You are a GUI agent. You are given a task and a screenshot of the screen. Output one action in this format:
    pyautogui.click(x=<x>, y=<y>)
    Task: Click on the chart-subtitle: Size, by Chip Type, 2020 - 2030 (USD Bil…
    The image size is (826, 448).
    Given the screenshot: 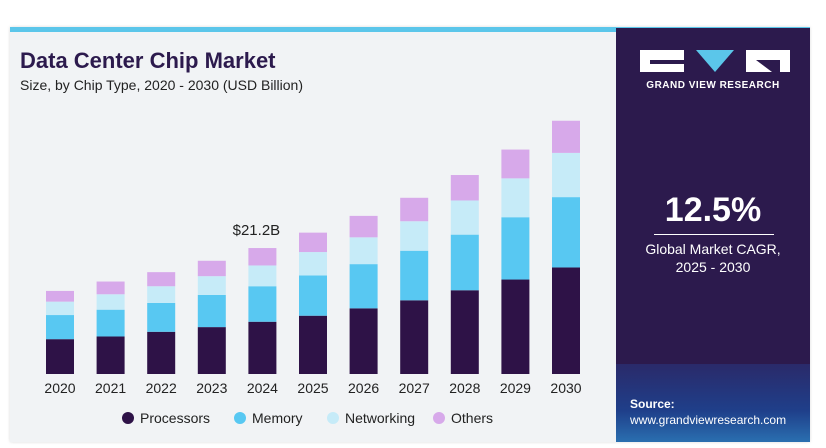 What is the action you would take?
    pyautogui.click(x=161, y=85)
    